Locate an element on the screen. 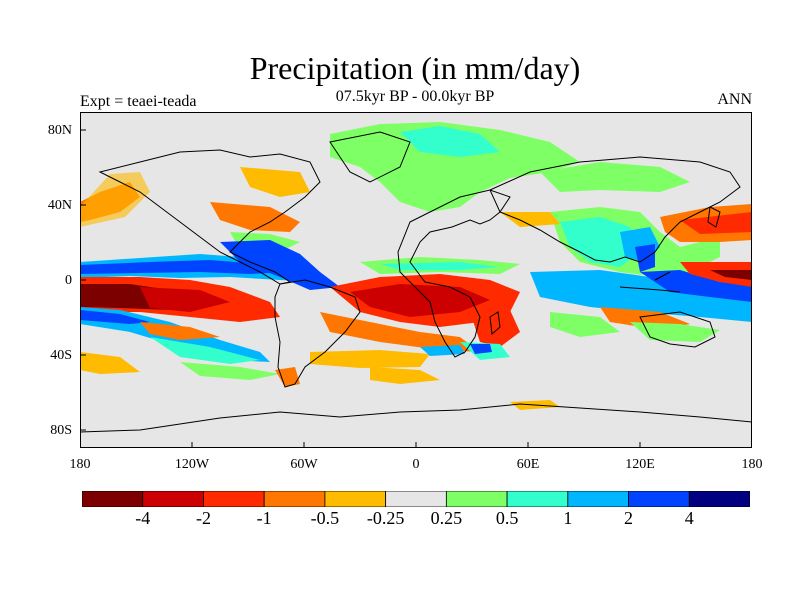 The image size is (800, 600). anomaly-region-arctic is located at coordinates (455, 167).